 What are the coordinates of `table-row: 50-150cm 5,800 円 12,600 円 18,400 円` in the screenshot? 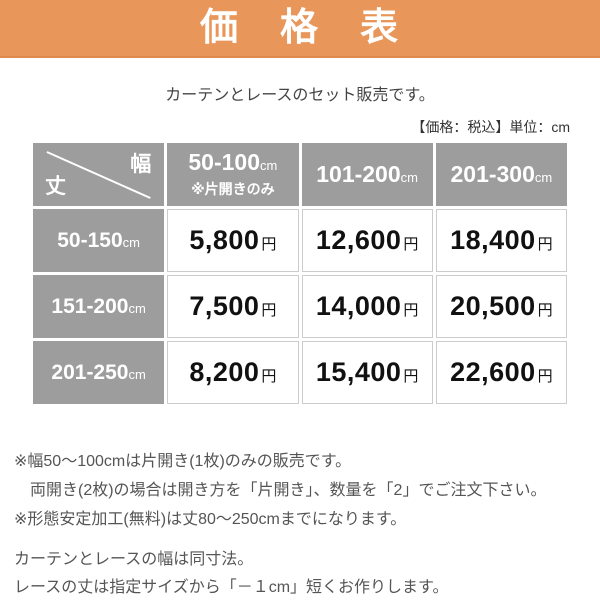 It's located at (300, 240).